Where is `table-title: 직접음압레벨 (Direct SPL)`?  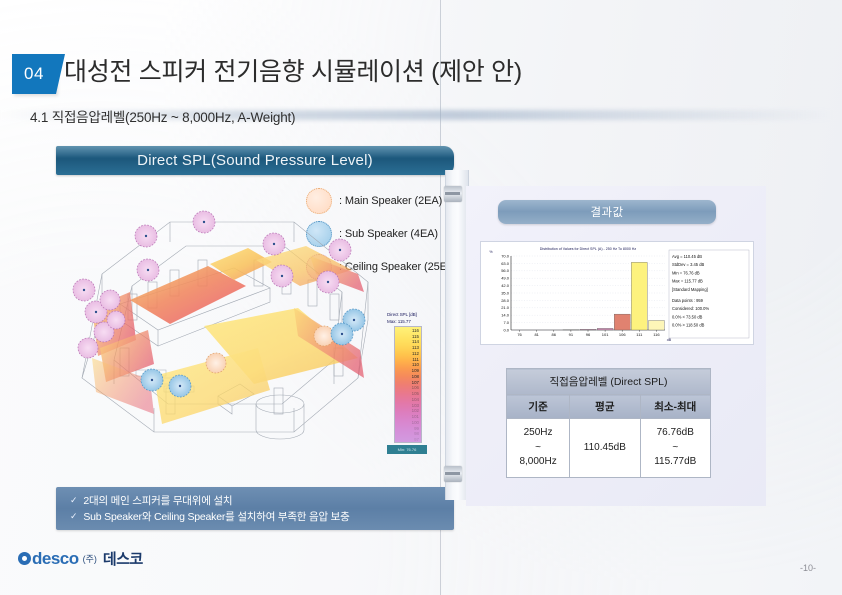
table-title: 직접음압레벨 (Direct SPL) is located at coordinates (608, 381).